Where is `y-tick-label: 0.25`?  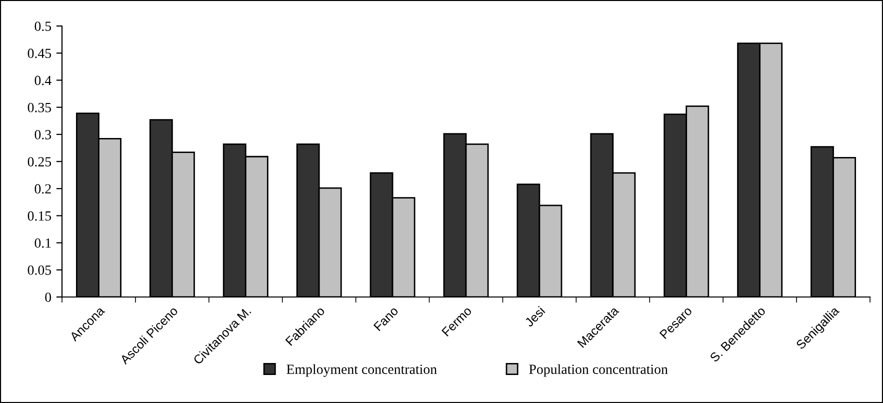 y-tick-label: 0.25 is located at coordinates (40, 162).